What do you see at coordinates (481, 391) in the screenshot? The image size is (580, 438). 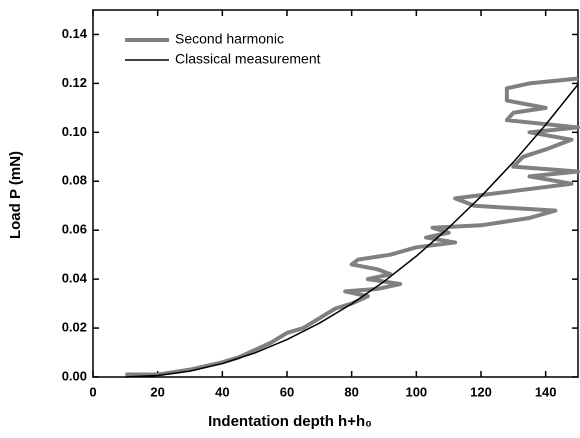 I see `x-tick-label: 120` at bounding box center [481, 391].